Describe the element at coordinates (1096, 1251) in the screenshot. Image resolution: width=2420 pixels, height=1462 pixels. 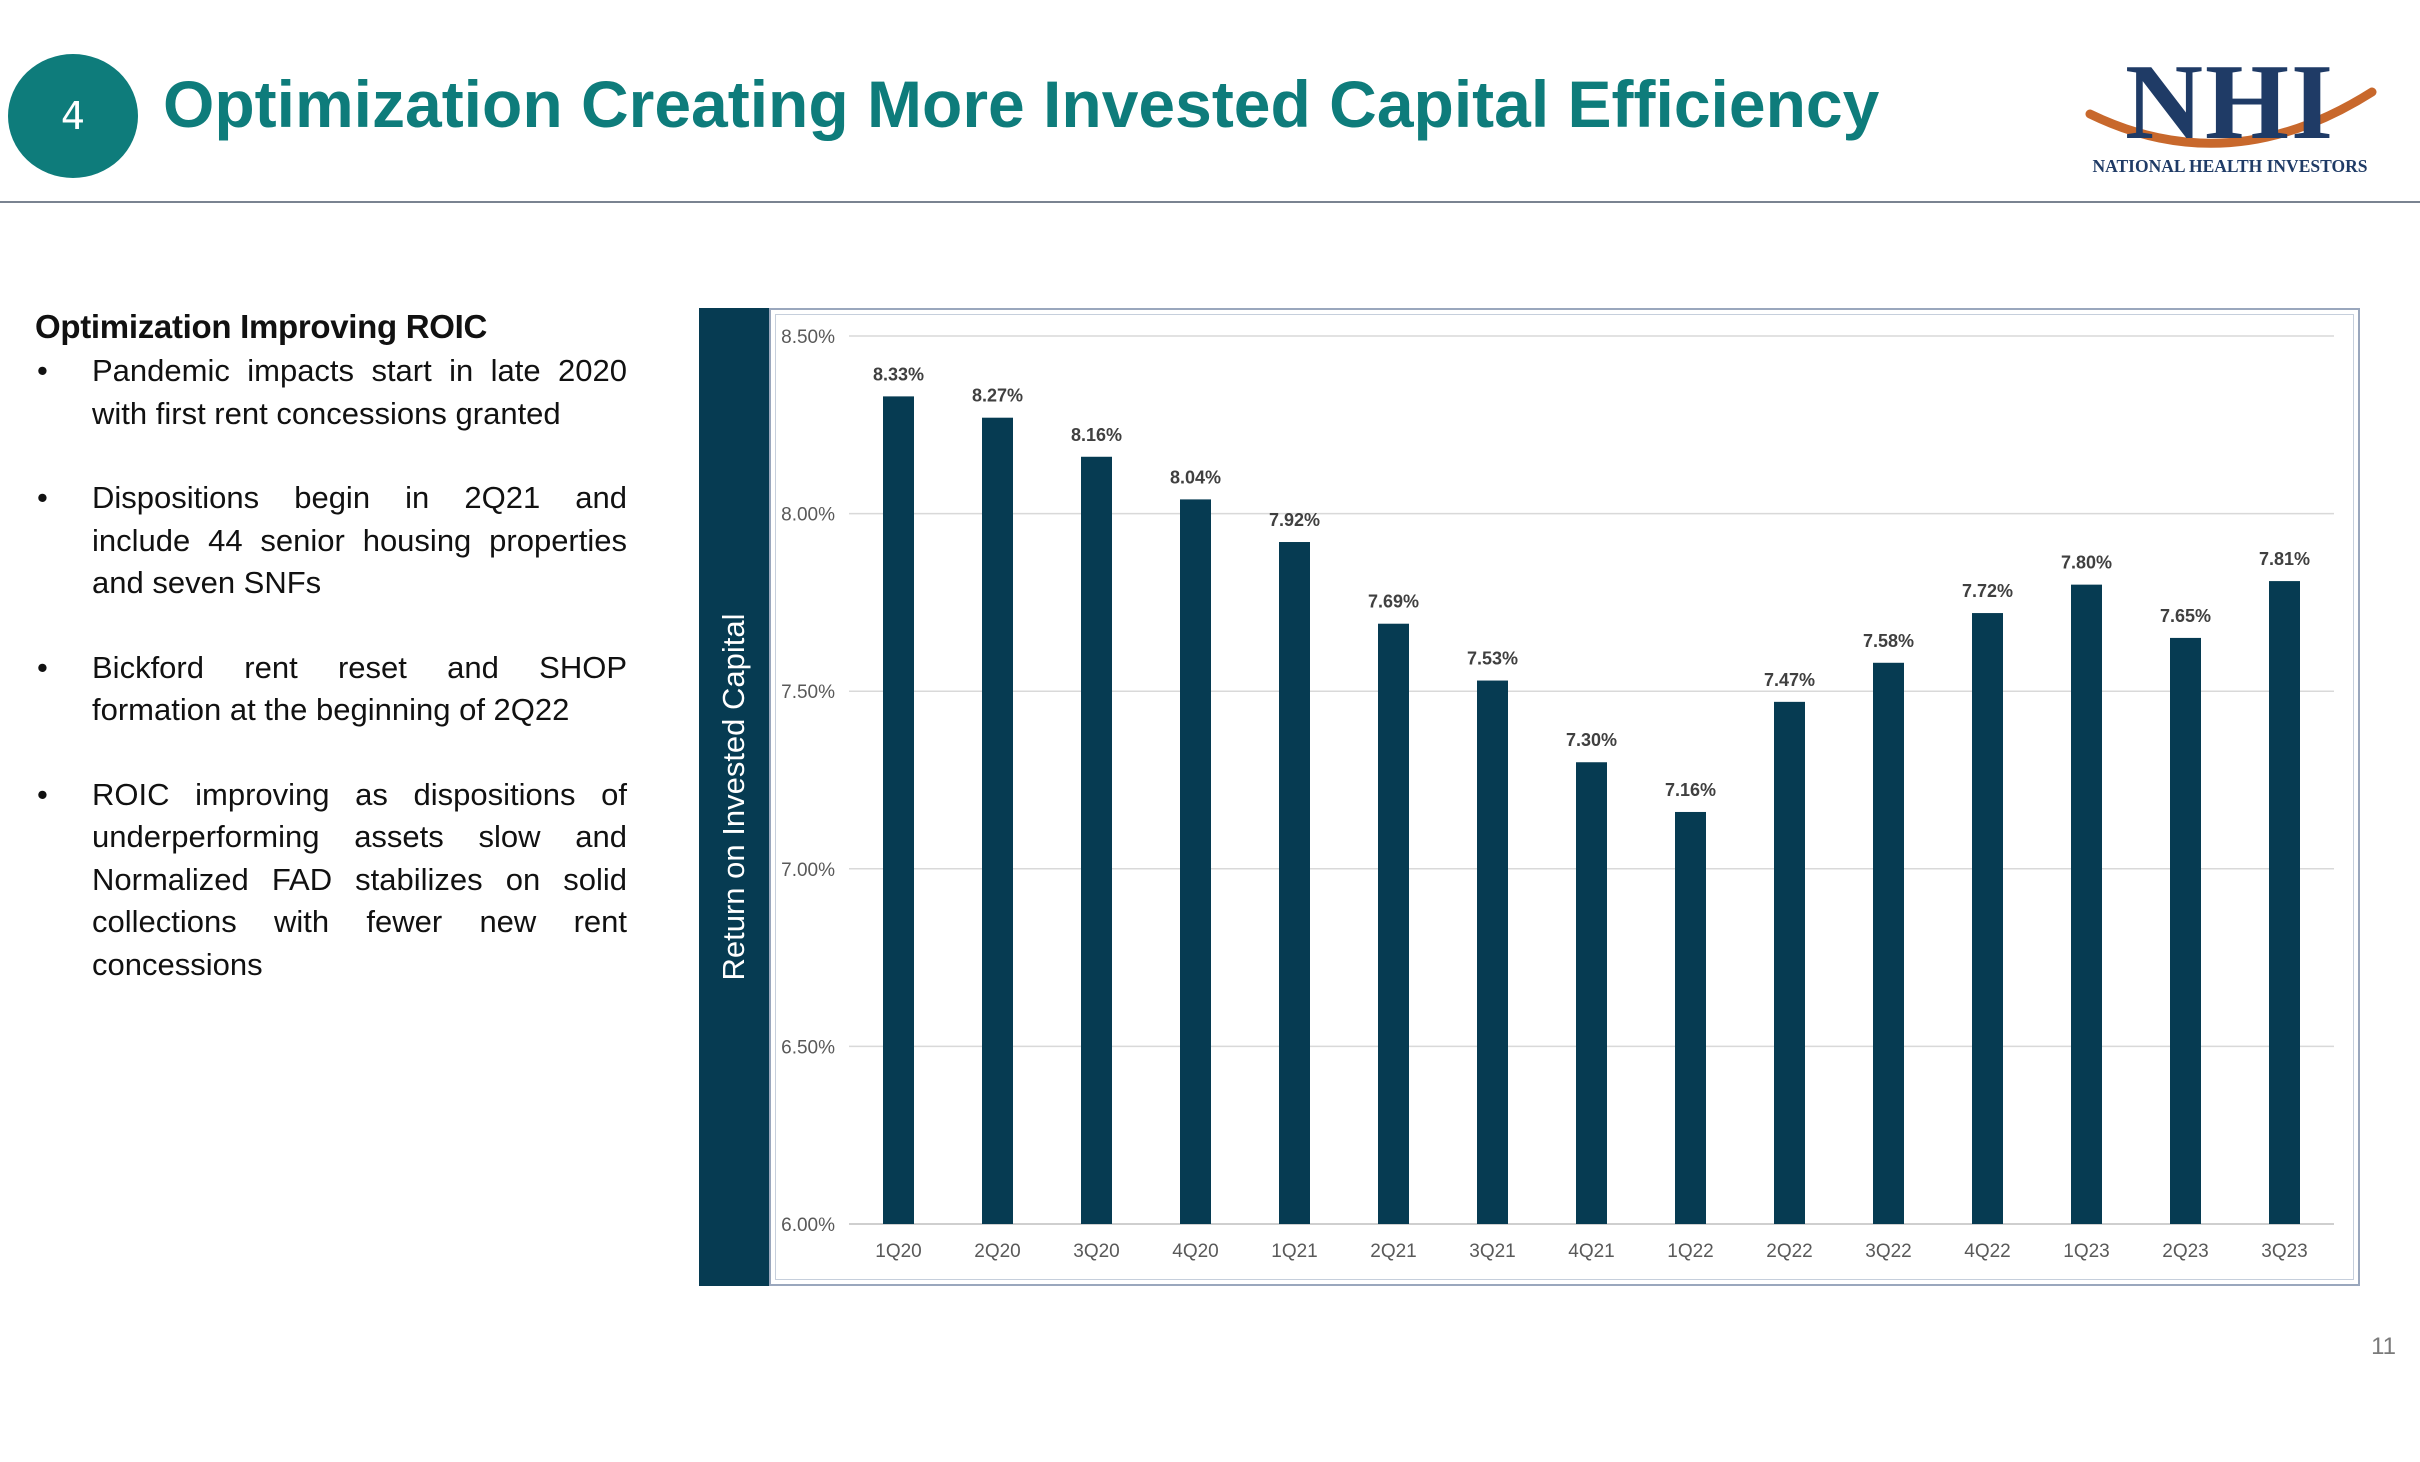
I see `x-tick-label: 3Q20` at that location.